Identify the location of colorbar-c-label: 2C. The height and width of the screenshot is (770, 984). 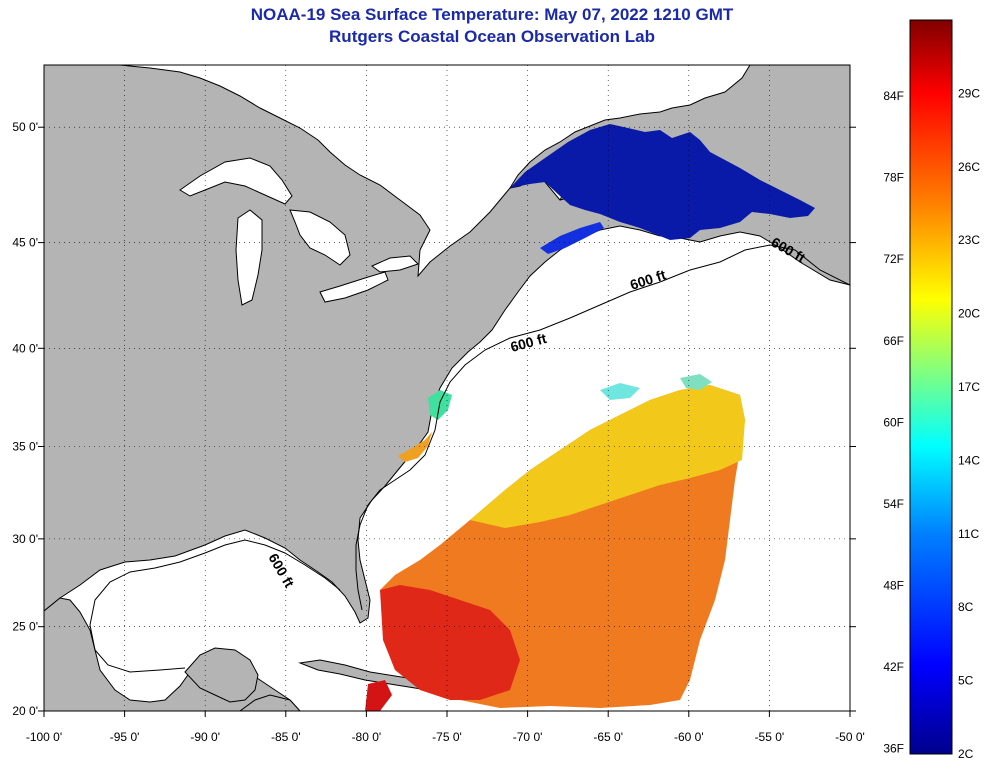
(966, 754).